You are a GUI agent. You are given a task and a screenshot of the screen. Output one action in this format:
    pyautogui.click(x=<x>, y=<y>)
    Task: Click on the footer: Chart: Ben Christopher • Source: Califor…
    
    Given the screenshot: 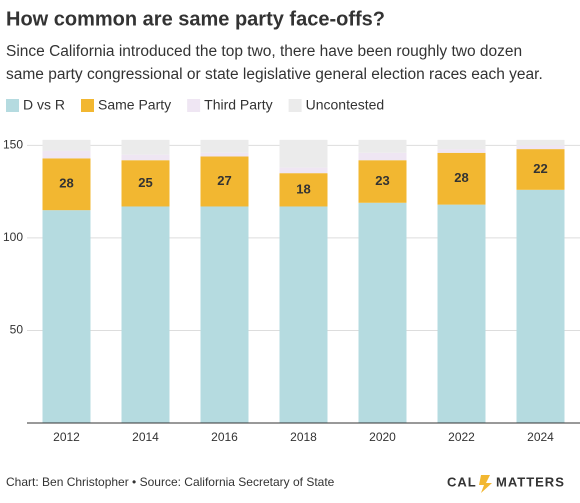 What is the action you would take?
    pyautogui.click(x=170, y=482)
    